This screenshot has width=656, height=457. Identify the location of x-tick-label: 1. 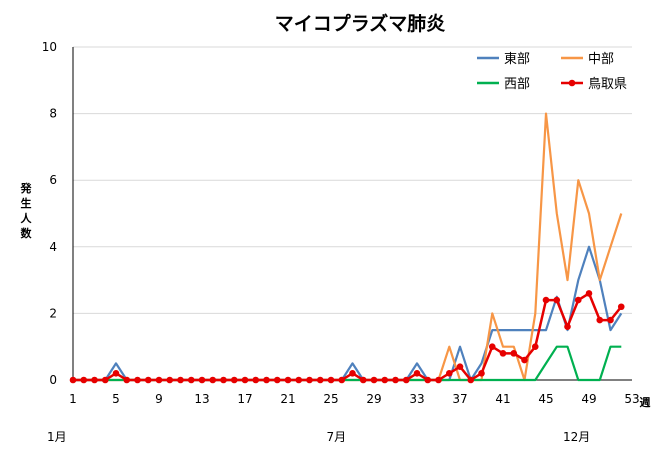
(73, 399).